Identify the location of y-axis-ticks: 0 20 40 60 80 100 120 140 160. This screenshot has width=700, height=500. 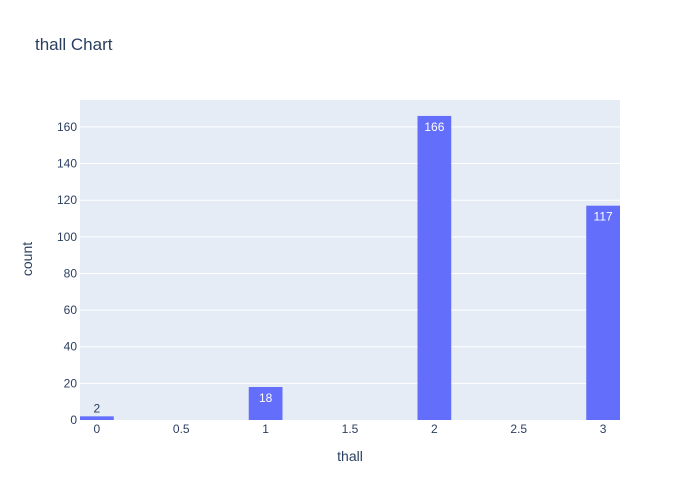
(67, 273).